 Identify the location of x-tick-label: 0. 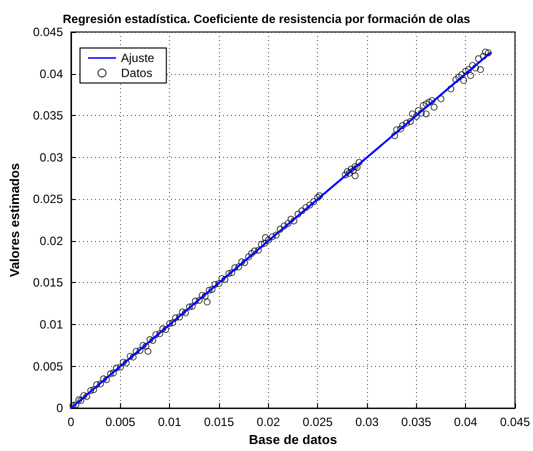
(71, 422).